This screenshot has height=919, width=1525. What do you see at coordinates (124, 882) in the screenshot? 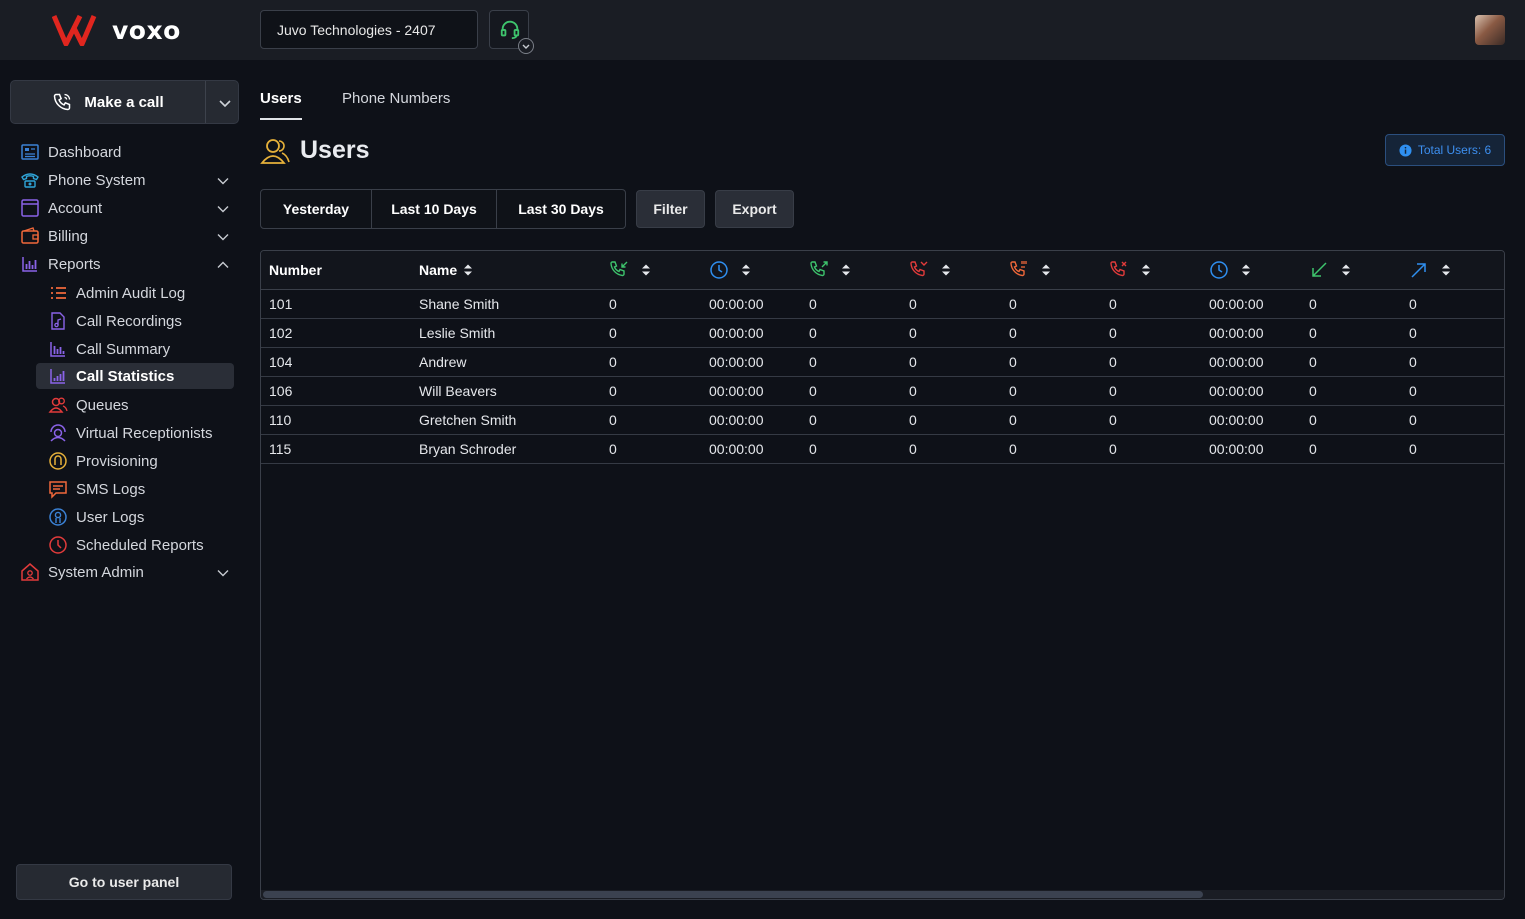
I see `go-to-user-panel-button: Go to user panel` at bounding box center [124, 882].